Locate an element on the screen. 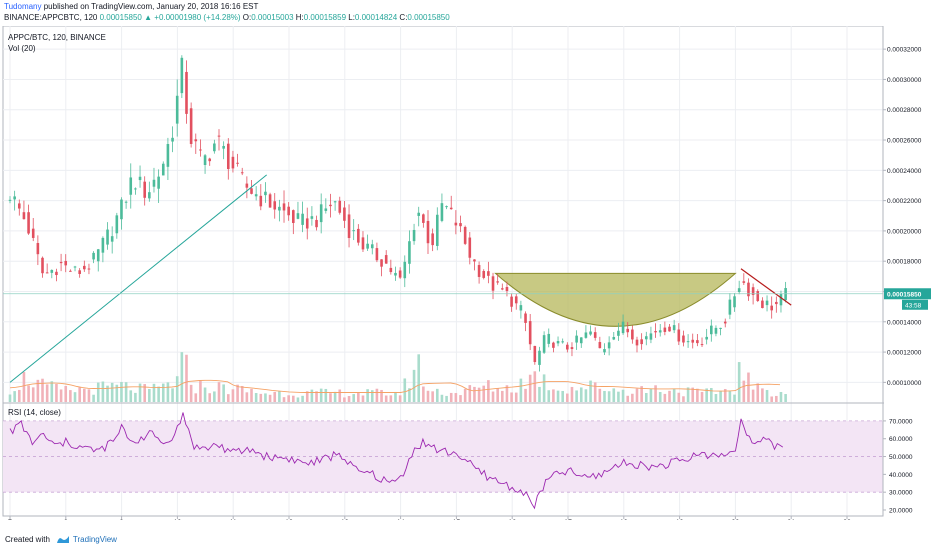  tradingview-brand: TradingView is located at coordinates (86, 539).